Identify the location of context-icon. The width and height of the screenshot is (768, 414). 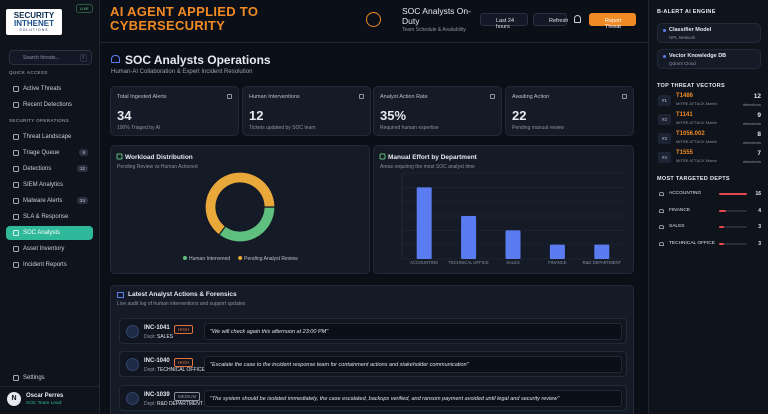
(373, 19).